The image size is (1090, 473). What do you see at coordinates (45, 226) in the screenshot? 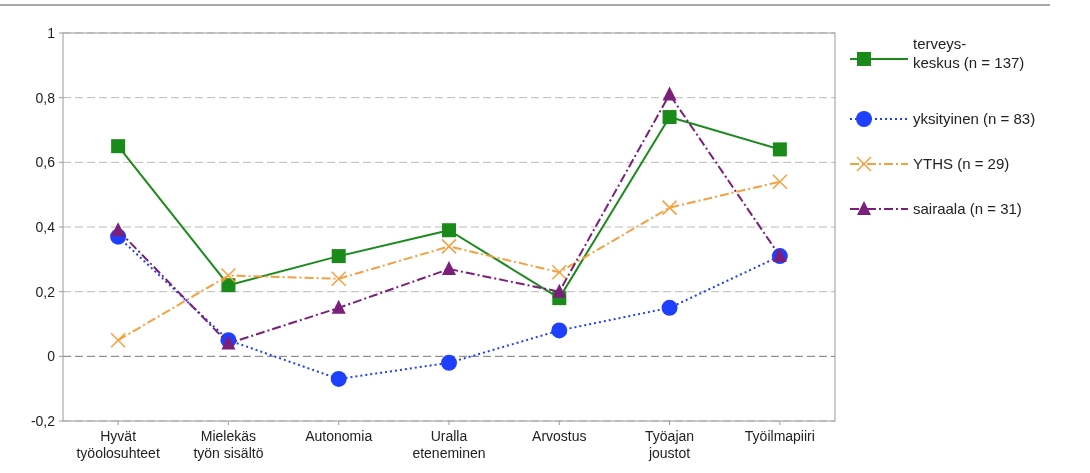
I see `y-tick-label: 0,4` at bounding box center [45, 226].